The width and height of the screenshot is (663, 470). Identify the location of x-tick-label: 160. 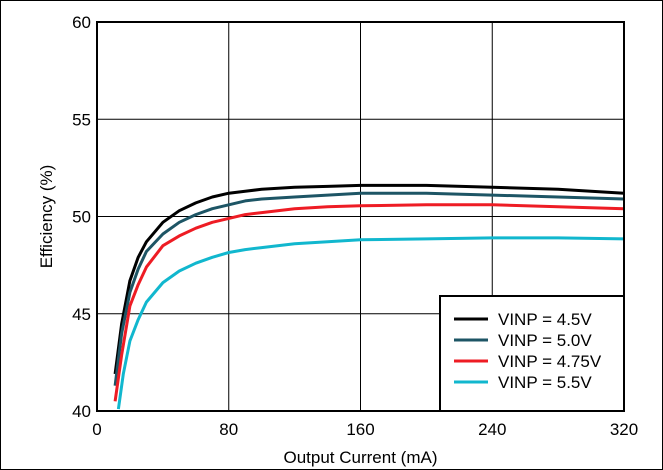
(360, 429).